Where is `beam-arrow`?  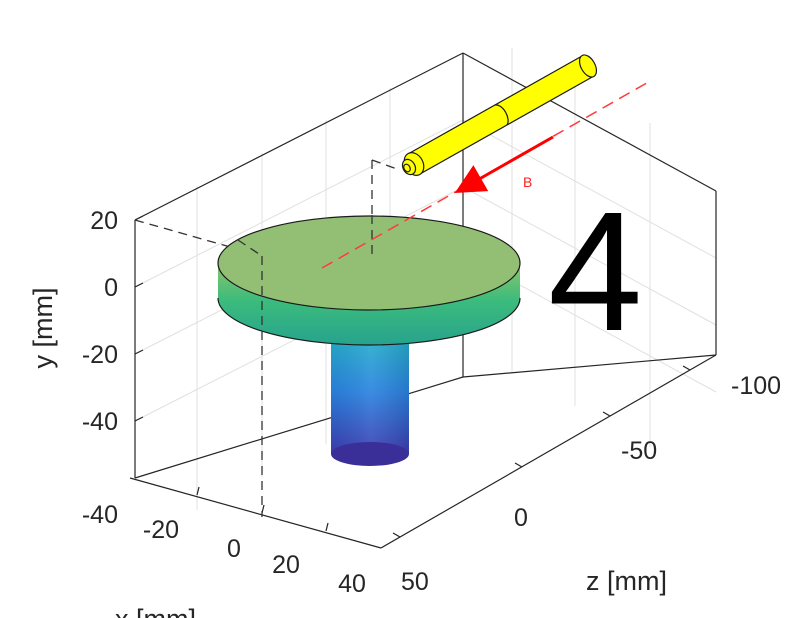 beam-arrow is located at coordinates (504, 164).